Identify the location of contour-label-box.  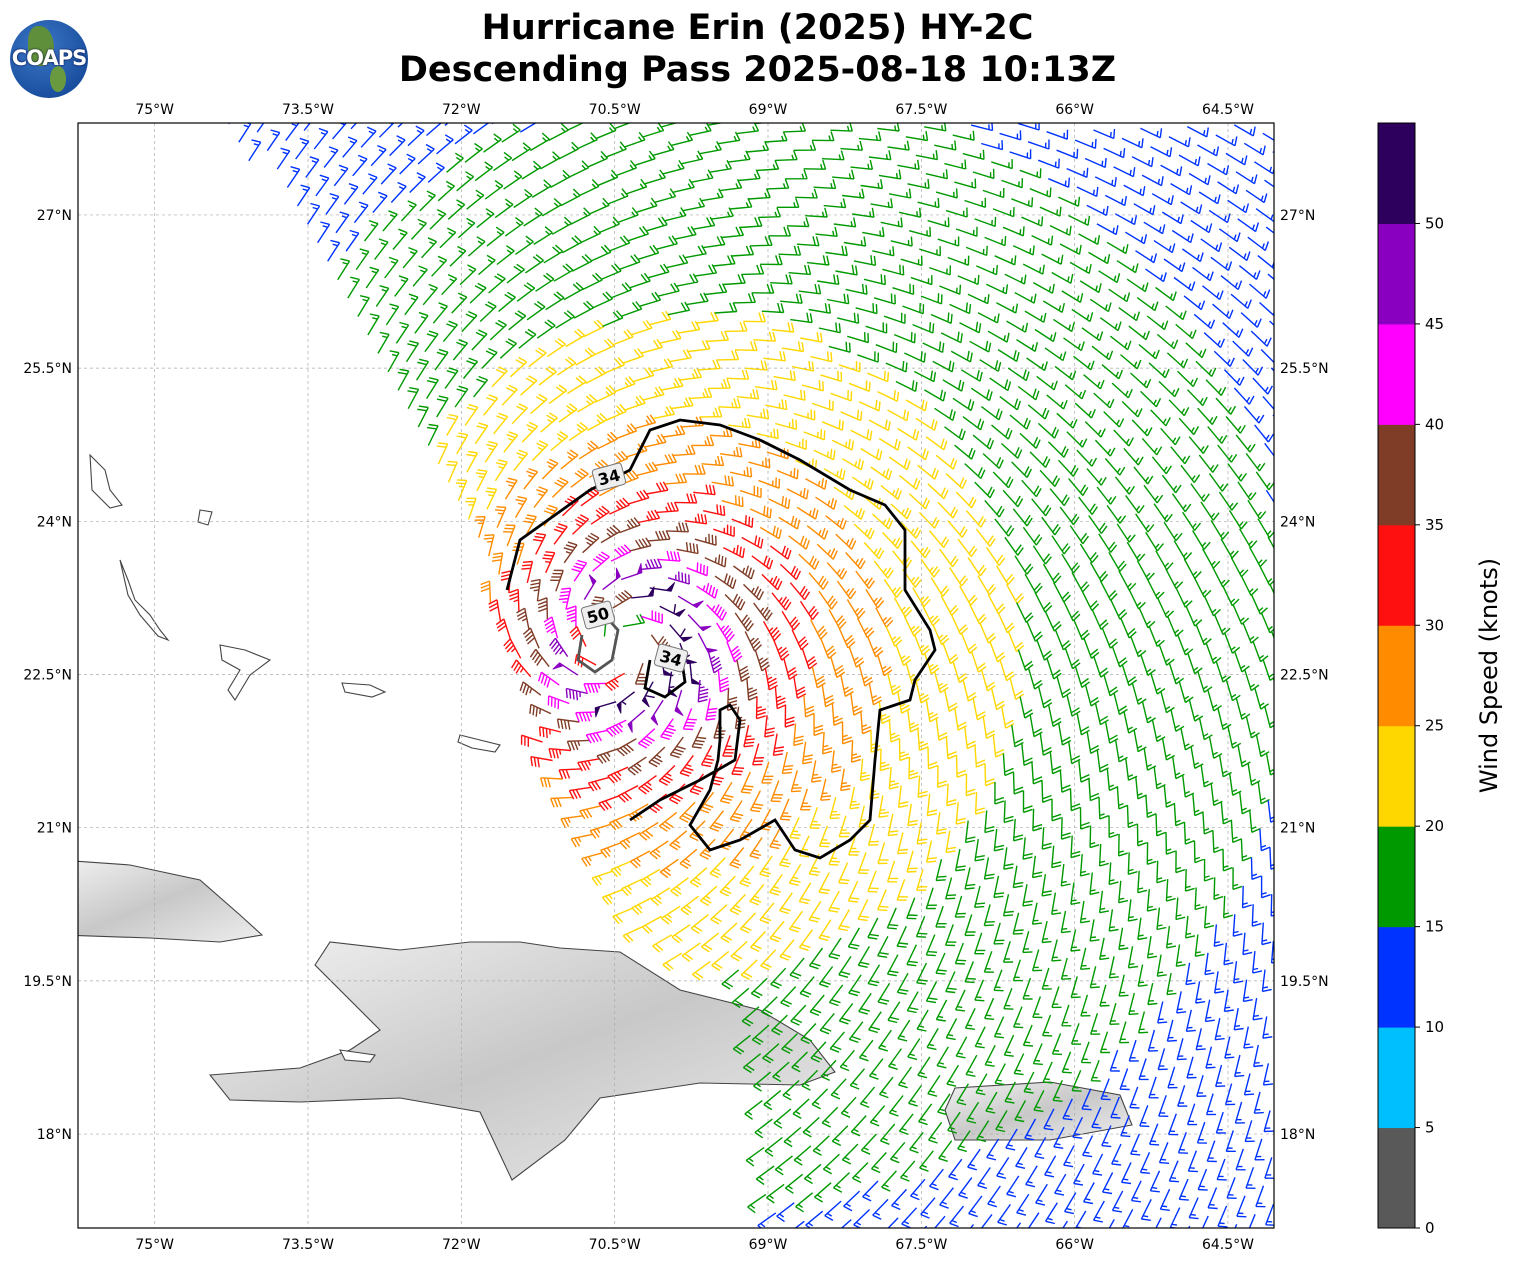
(609, 477).